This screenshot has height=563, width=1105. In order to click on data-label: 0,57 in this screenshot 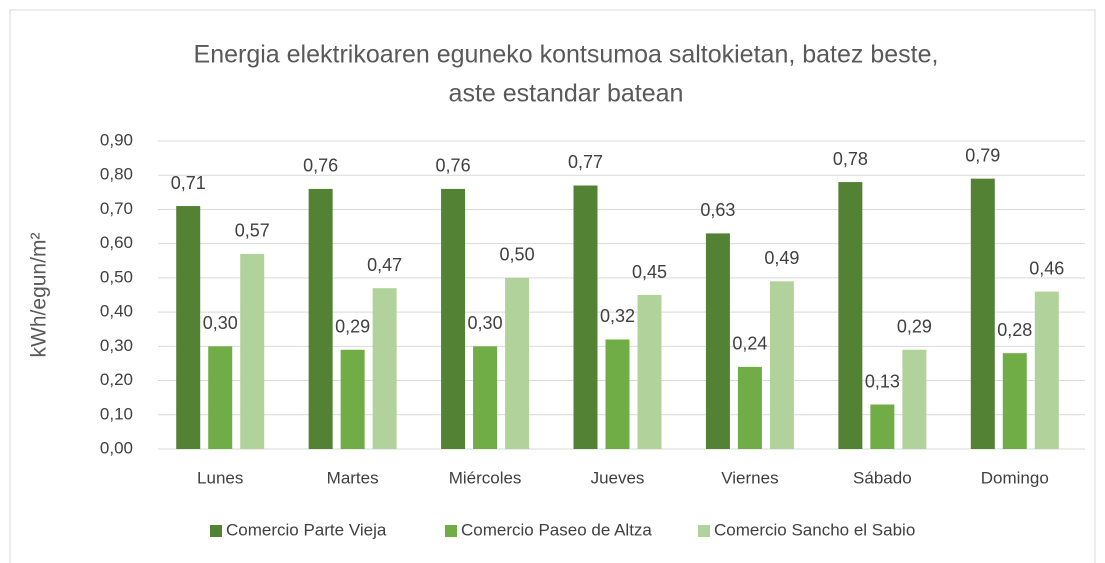, I will do `click(252, 231)`.